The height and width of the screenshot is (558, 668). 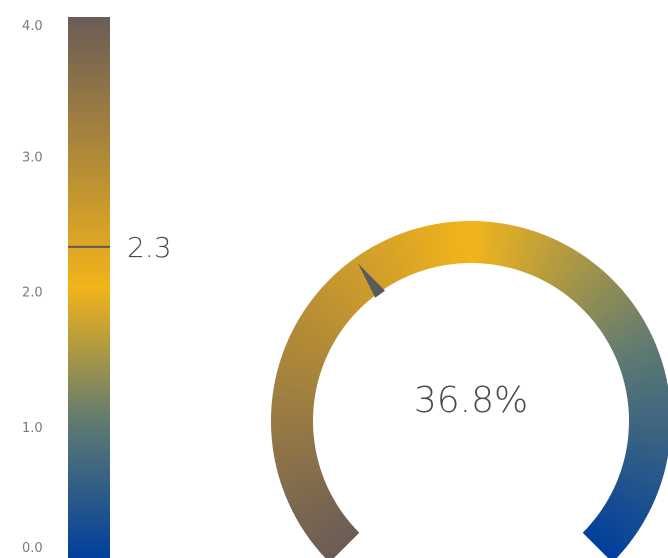 What do you see at coordinates (371, 280) in the screenshot?
I see `gauge-needle` at bounding box center [371, 280].